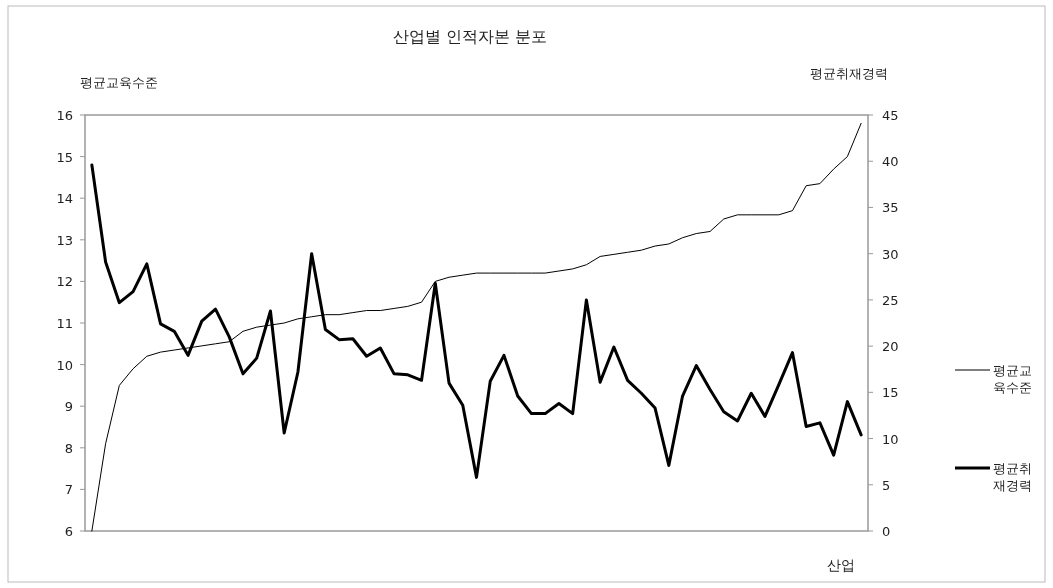  I want to click on y2-tick-label: 5, so click(886, 485).